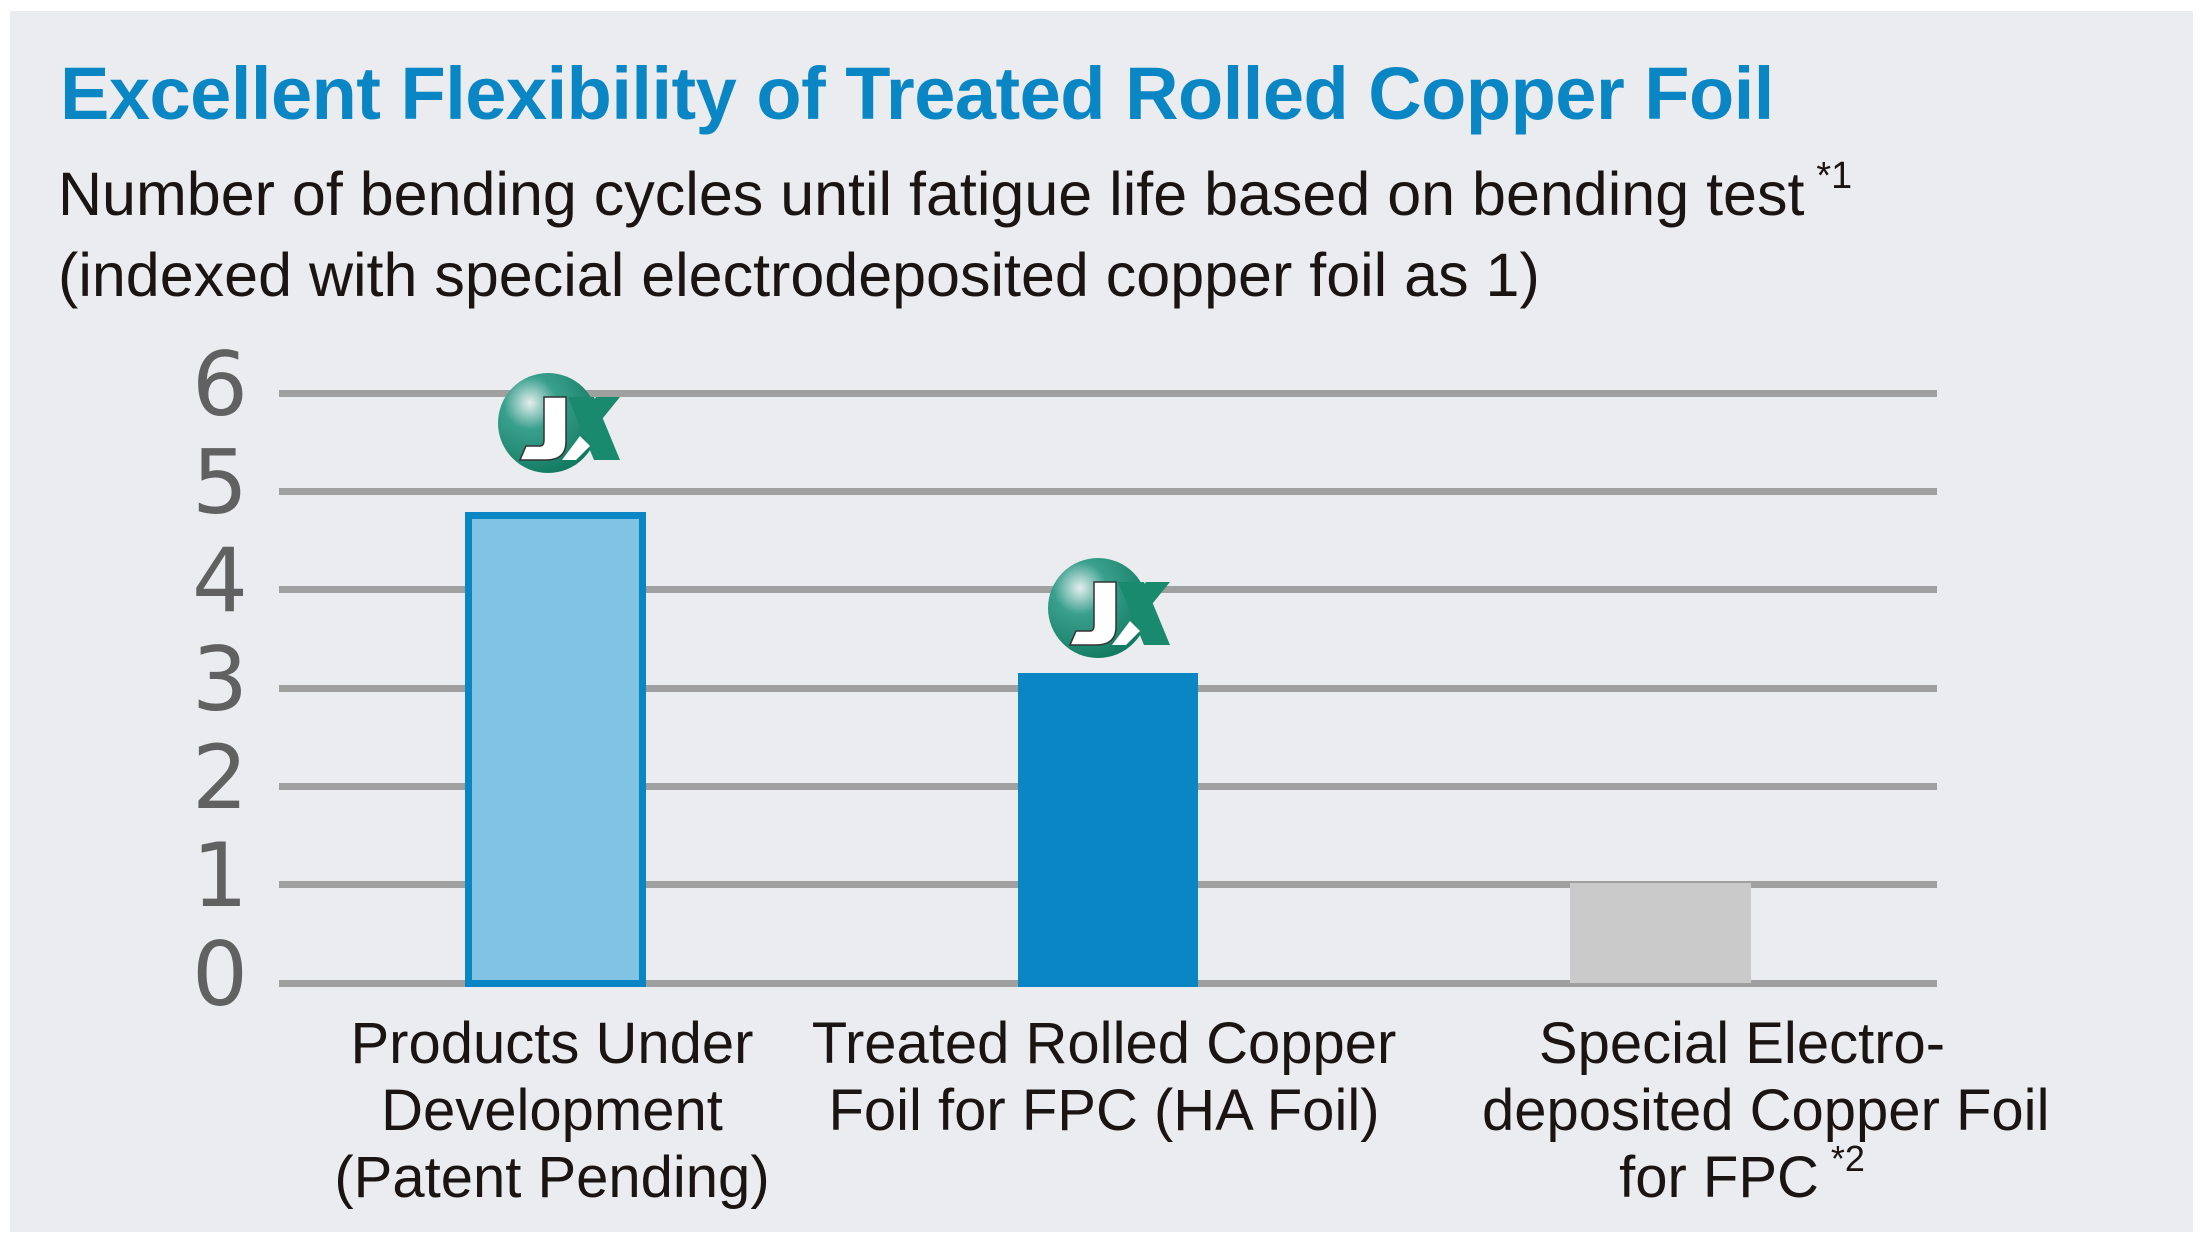 This screenshot has height=1240, width=2204. I want to click on x-label-line-text: for FPC, so click(1719, 1177).